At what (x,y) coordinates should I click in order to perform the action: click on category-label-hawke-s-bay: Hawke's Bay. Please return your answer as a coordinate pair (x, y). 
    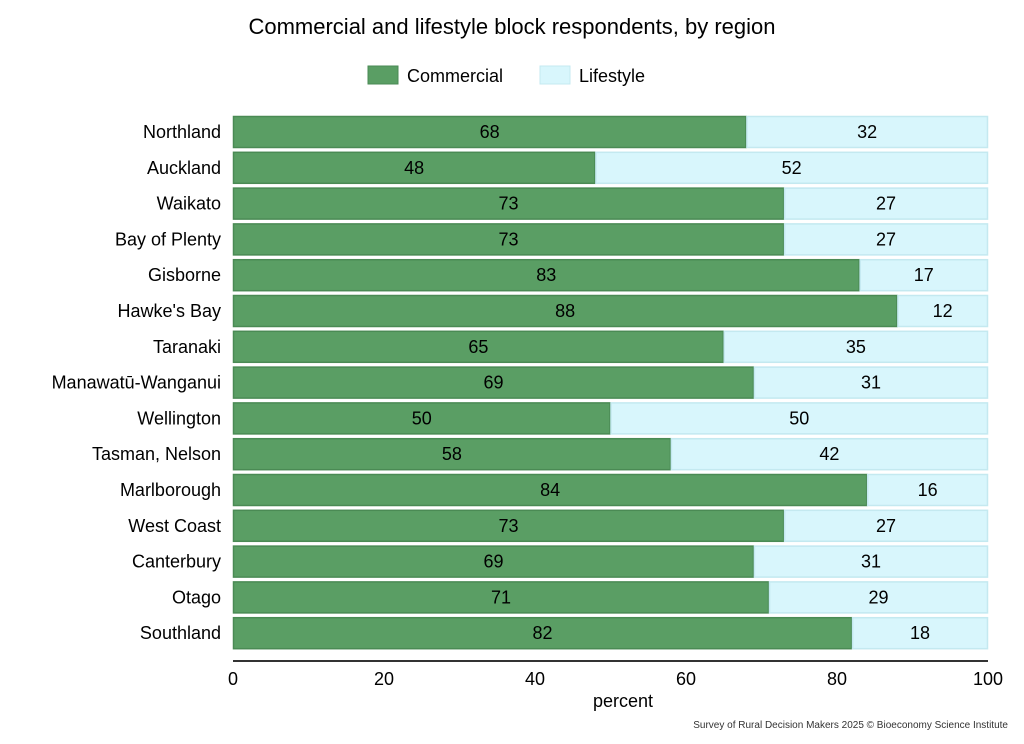
    Looking at the image, I should click on (169, 311).